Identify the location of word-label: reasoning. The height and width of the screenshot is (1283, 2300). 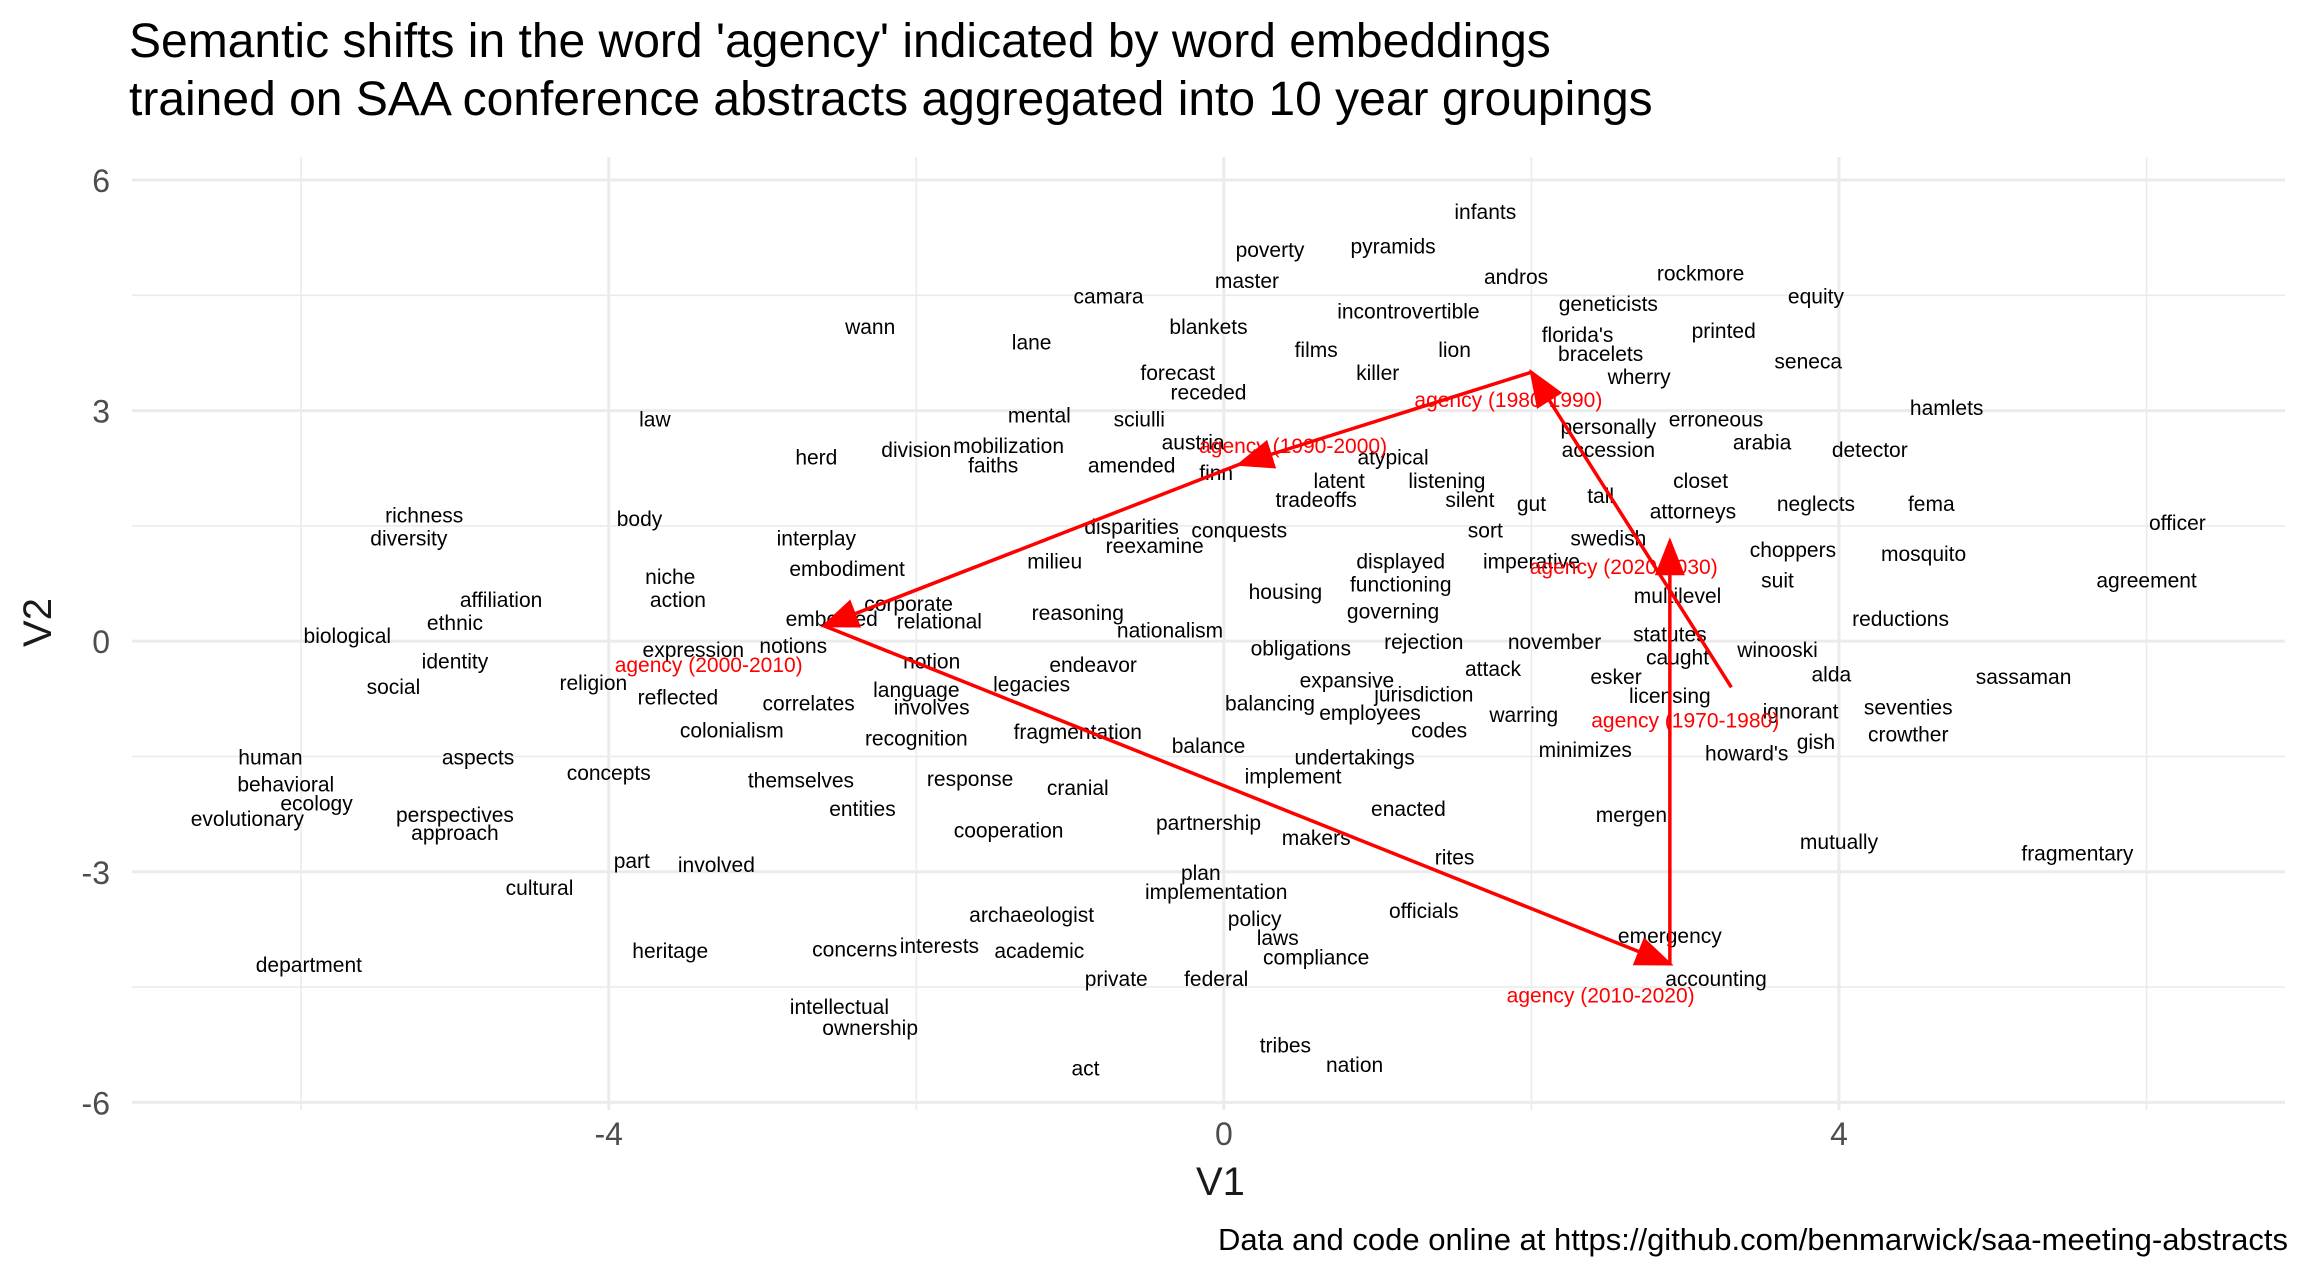
(1078, 613).